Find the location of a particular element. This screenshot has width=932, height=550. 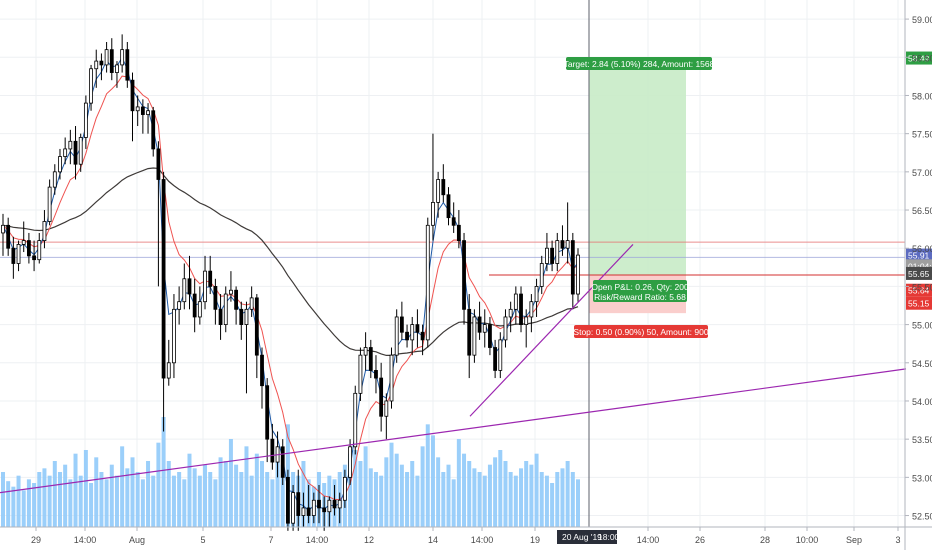

stop-label-text: Stop: 0.50 (0.90%) 50, Amount: 900 is located at coordinates (640, 332).